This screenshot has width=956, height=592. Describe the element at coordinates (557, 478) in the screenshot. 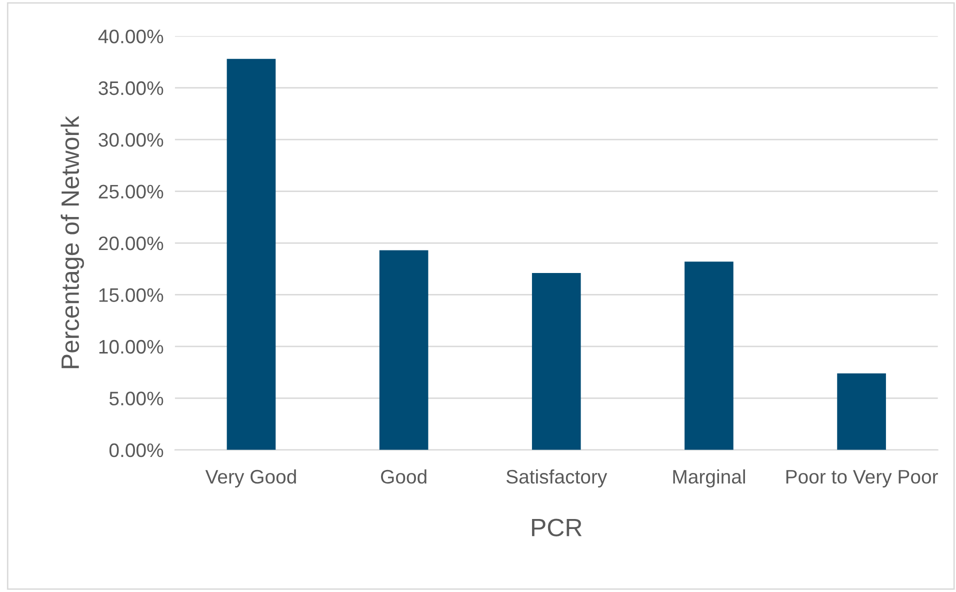

I see `x-tick-label: Satisfactory` at that location.